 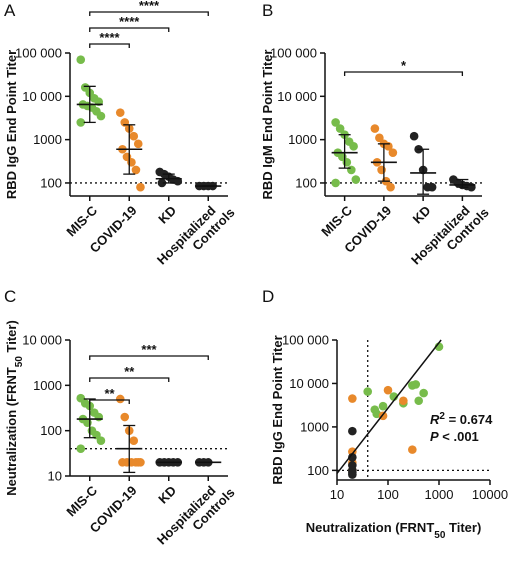 What do you see at coordinates (439, 494) in the screenshot?
I see `x-tick-label: 1000` at bounding box center [439, 494].